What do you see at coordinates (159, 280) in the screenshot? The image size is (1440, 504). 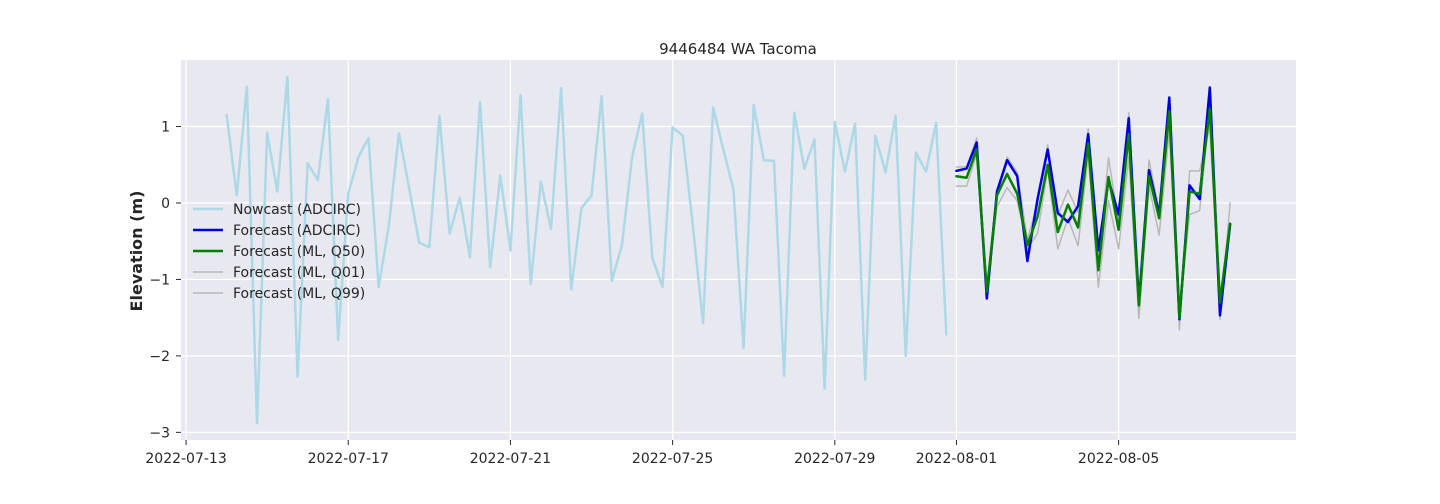 I see `y-tick-label: −1` at bounding box center [159, 280].